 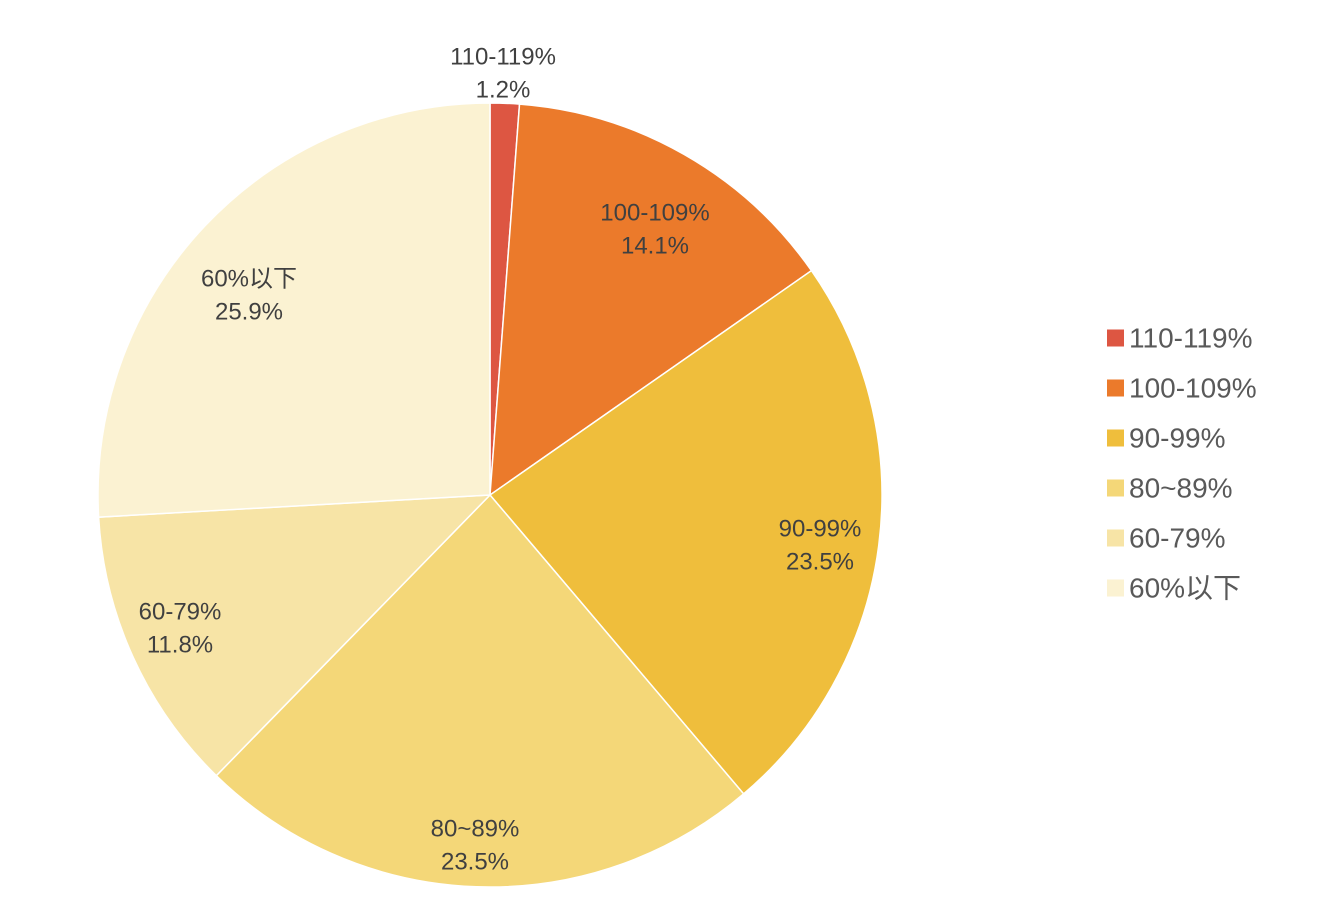 What do you see at coordinates (1182, 463) in the screenshot?
I see `legend: 110-119% 100-109% 90-99% 80~89% 60-79% 60%以下` at bounding box center [1182, 463].